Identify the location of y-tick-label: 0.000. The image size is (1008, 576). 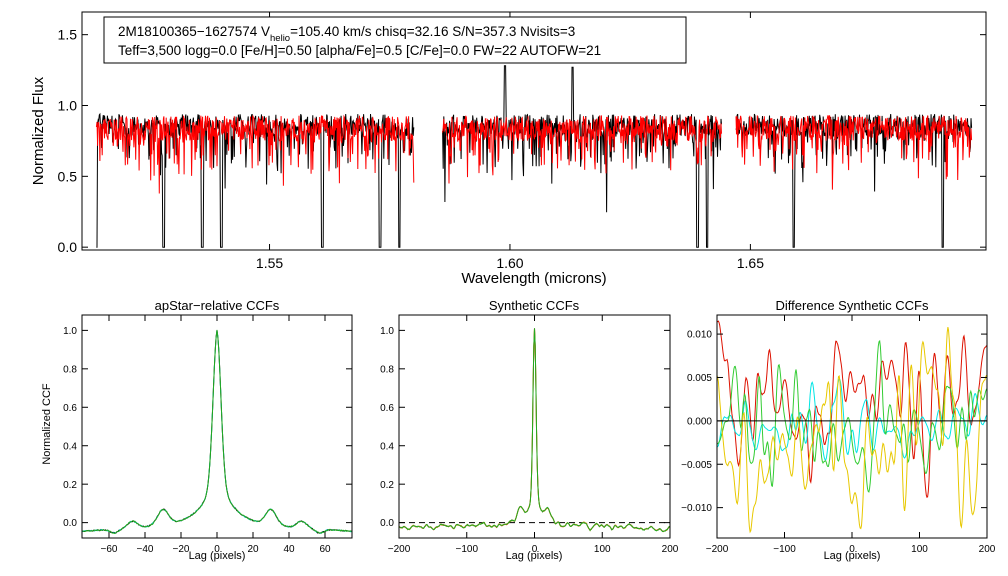
(699, 421).